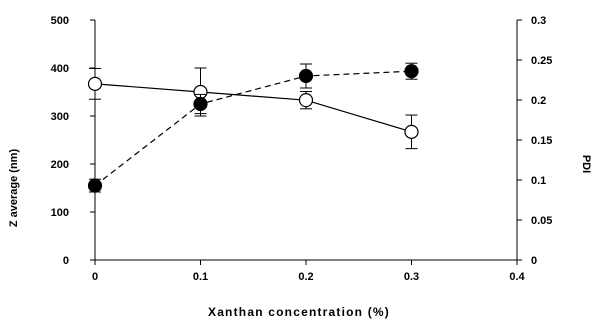  What do you see at coordinates (411, 277) in the screenshot?
I see `x-tick-label: 0.3` at bounding box center [411, 277].